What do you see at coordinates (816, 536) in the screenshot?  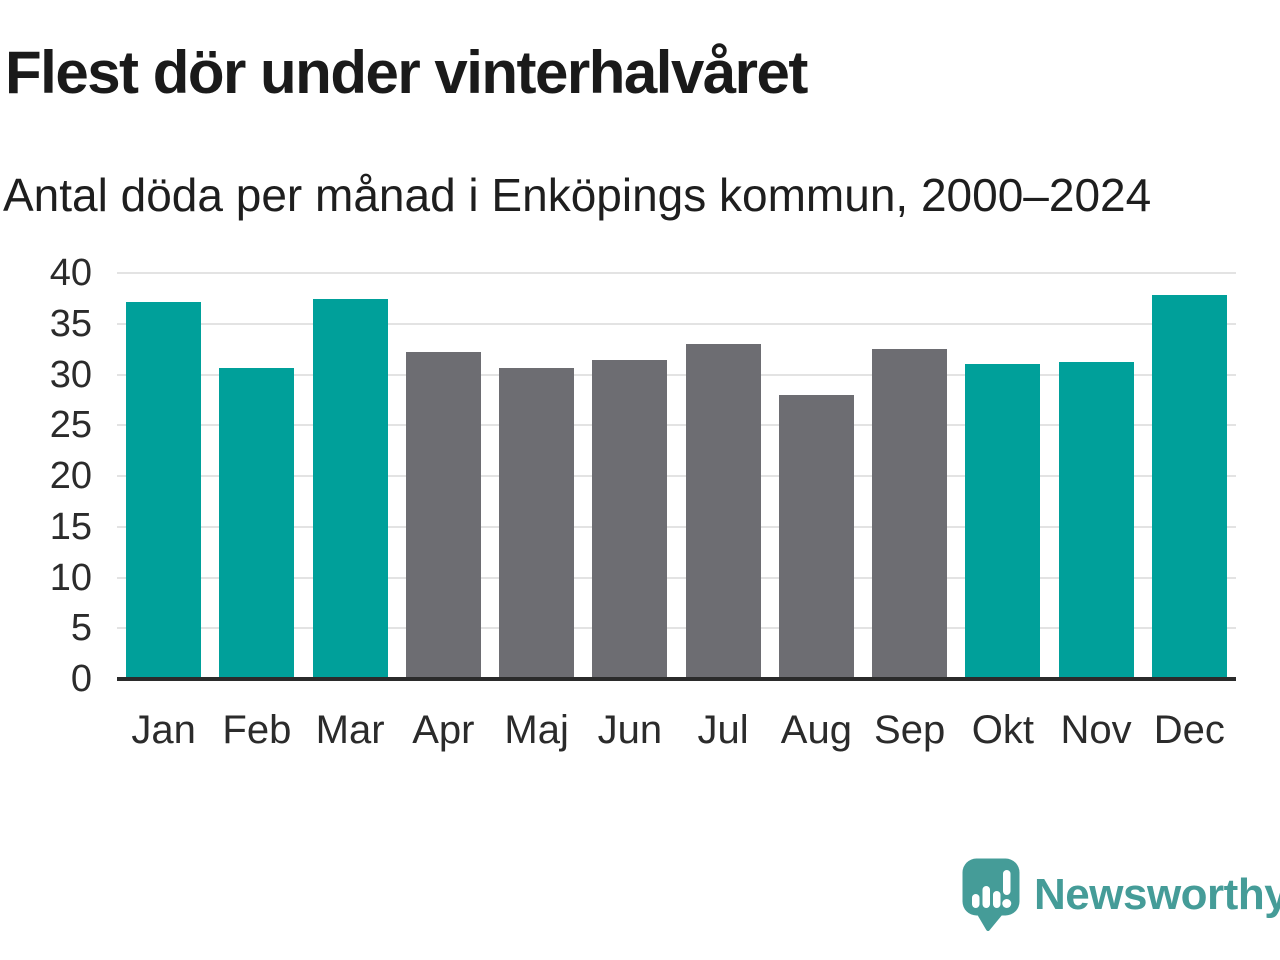 I see `bar-aug` at bounding box center [816, 536].